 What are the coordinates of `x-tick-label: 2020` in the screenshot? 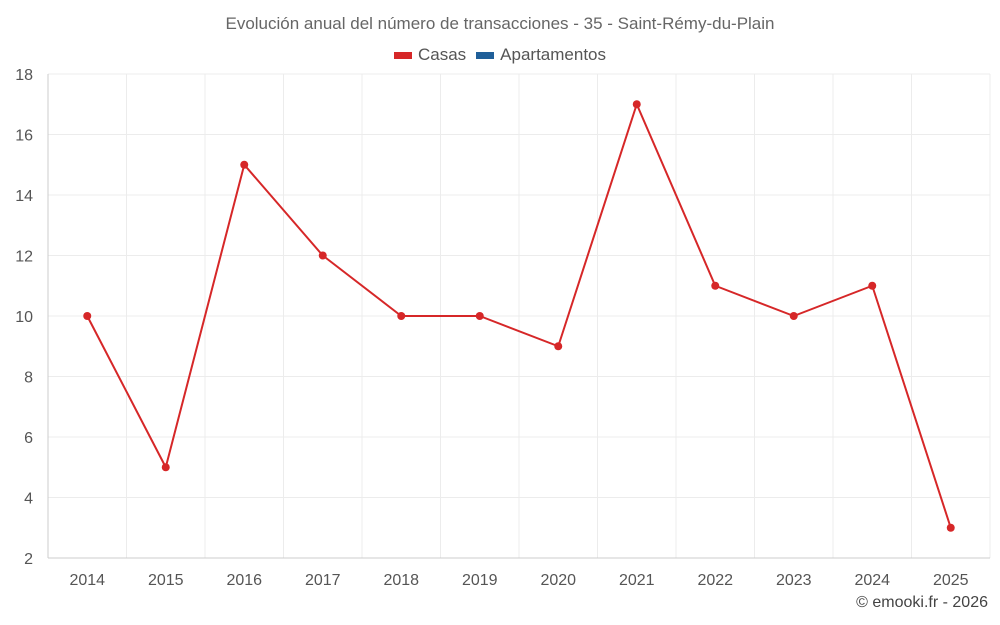 It's located at (558, 580).